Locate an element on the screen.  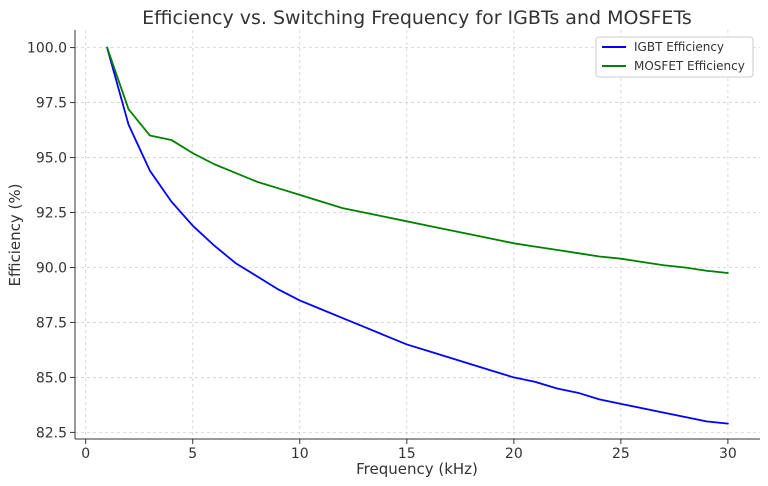
y-tick-label: 97.5 is located at coordinates (51, 104).